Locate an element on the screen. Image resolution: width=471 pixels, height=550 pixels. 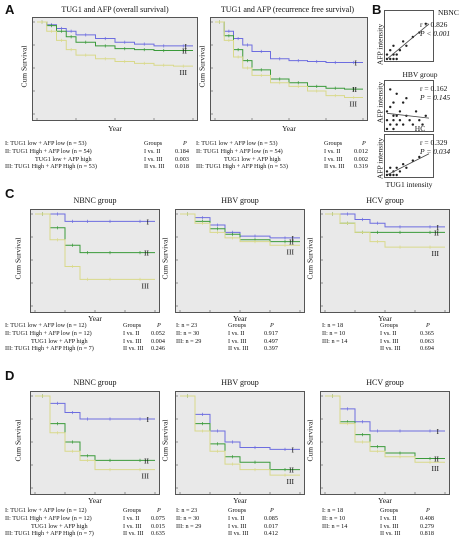
table-row: TUG1 low + AFP high I vs. III 0.004 is located at coordinates (90, 342).